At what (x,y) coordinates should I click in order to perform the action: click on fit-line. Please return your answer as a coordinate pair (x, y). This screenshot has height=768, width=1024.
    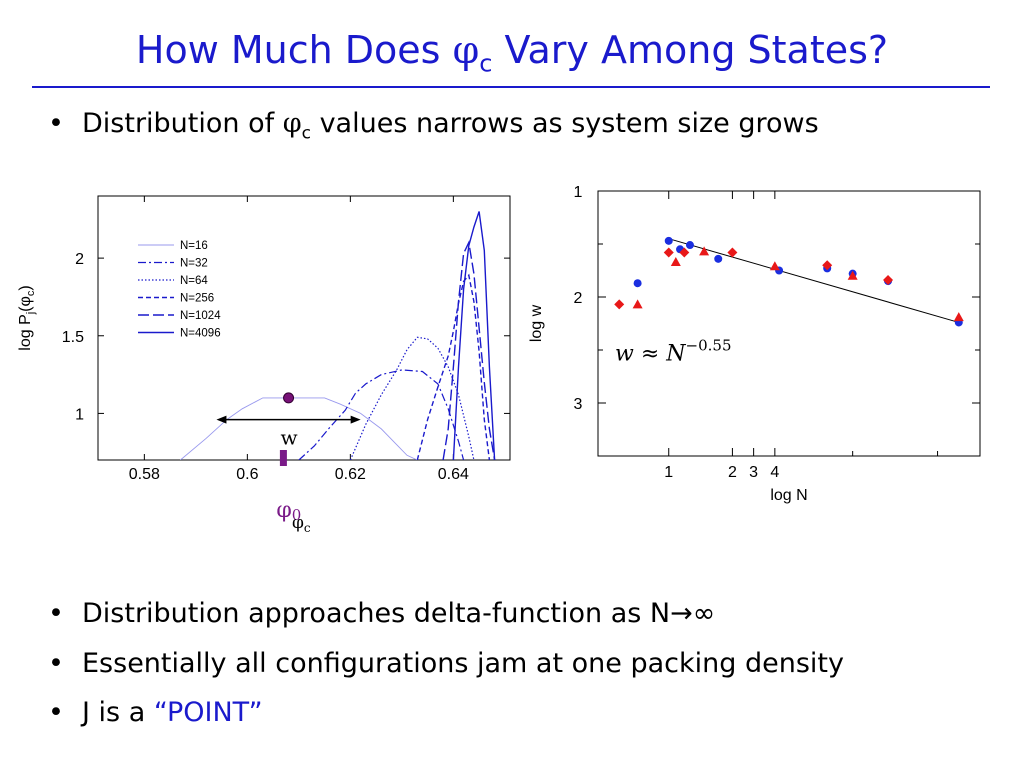
    Looking at the image, I should click on (813, 280).